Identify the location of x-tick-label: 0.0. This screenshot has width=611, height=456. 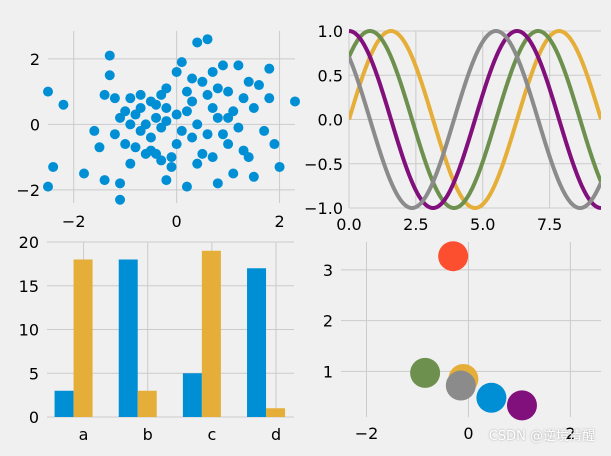
(348, 224).